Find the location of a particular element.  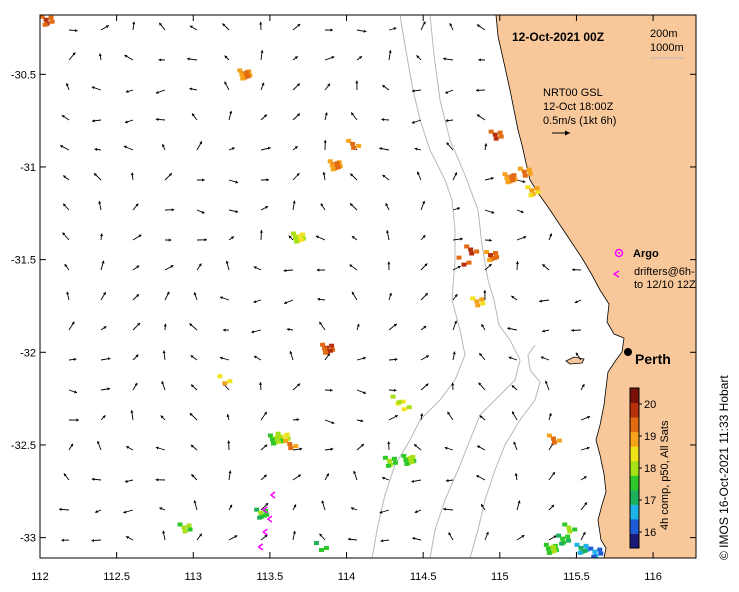

island is located at coordinates (575, 360).